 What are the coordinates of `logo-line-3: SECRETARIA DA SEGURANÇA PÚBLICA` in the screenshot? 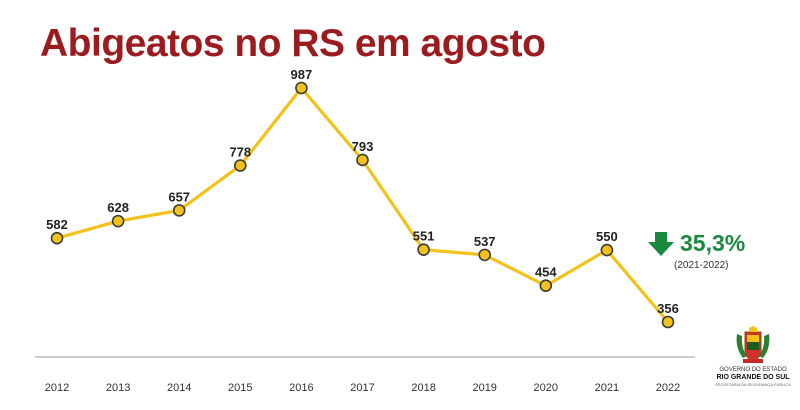 It's located at (753, 384).